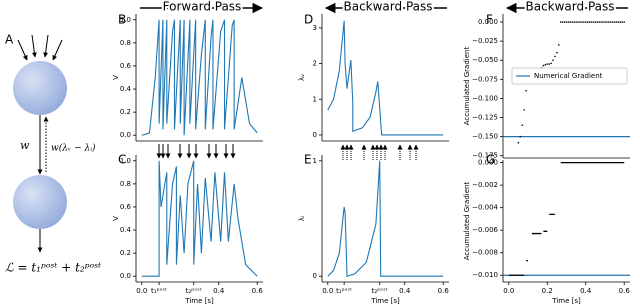 Image resolution: width=640 pixels, height=306 pixels. What do you see at coordinates (373, 78) in the screenshot?
I see `chart-panel: 0 1 2 3 λᵥ` at bounding box center [373, 78].